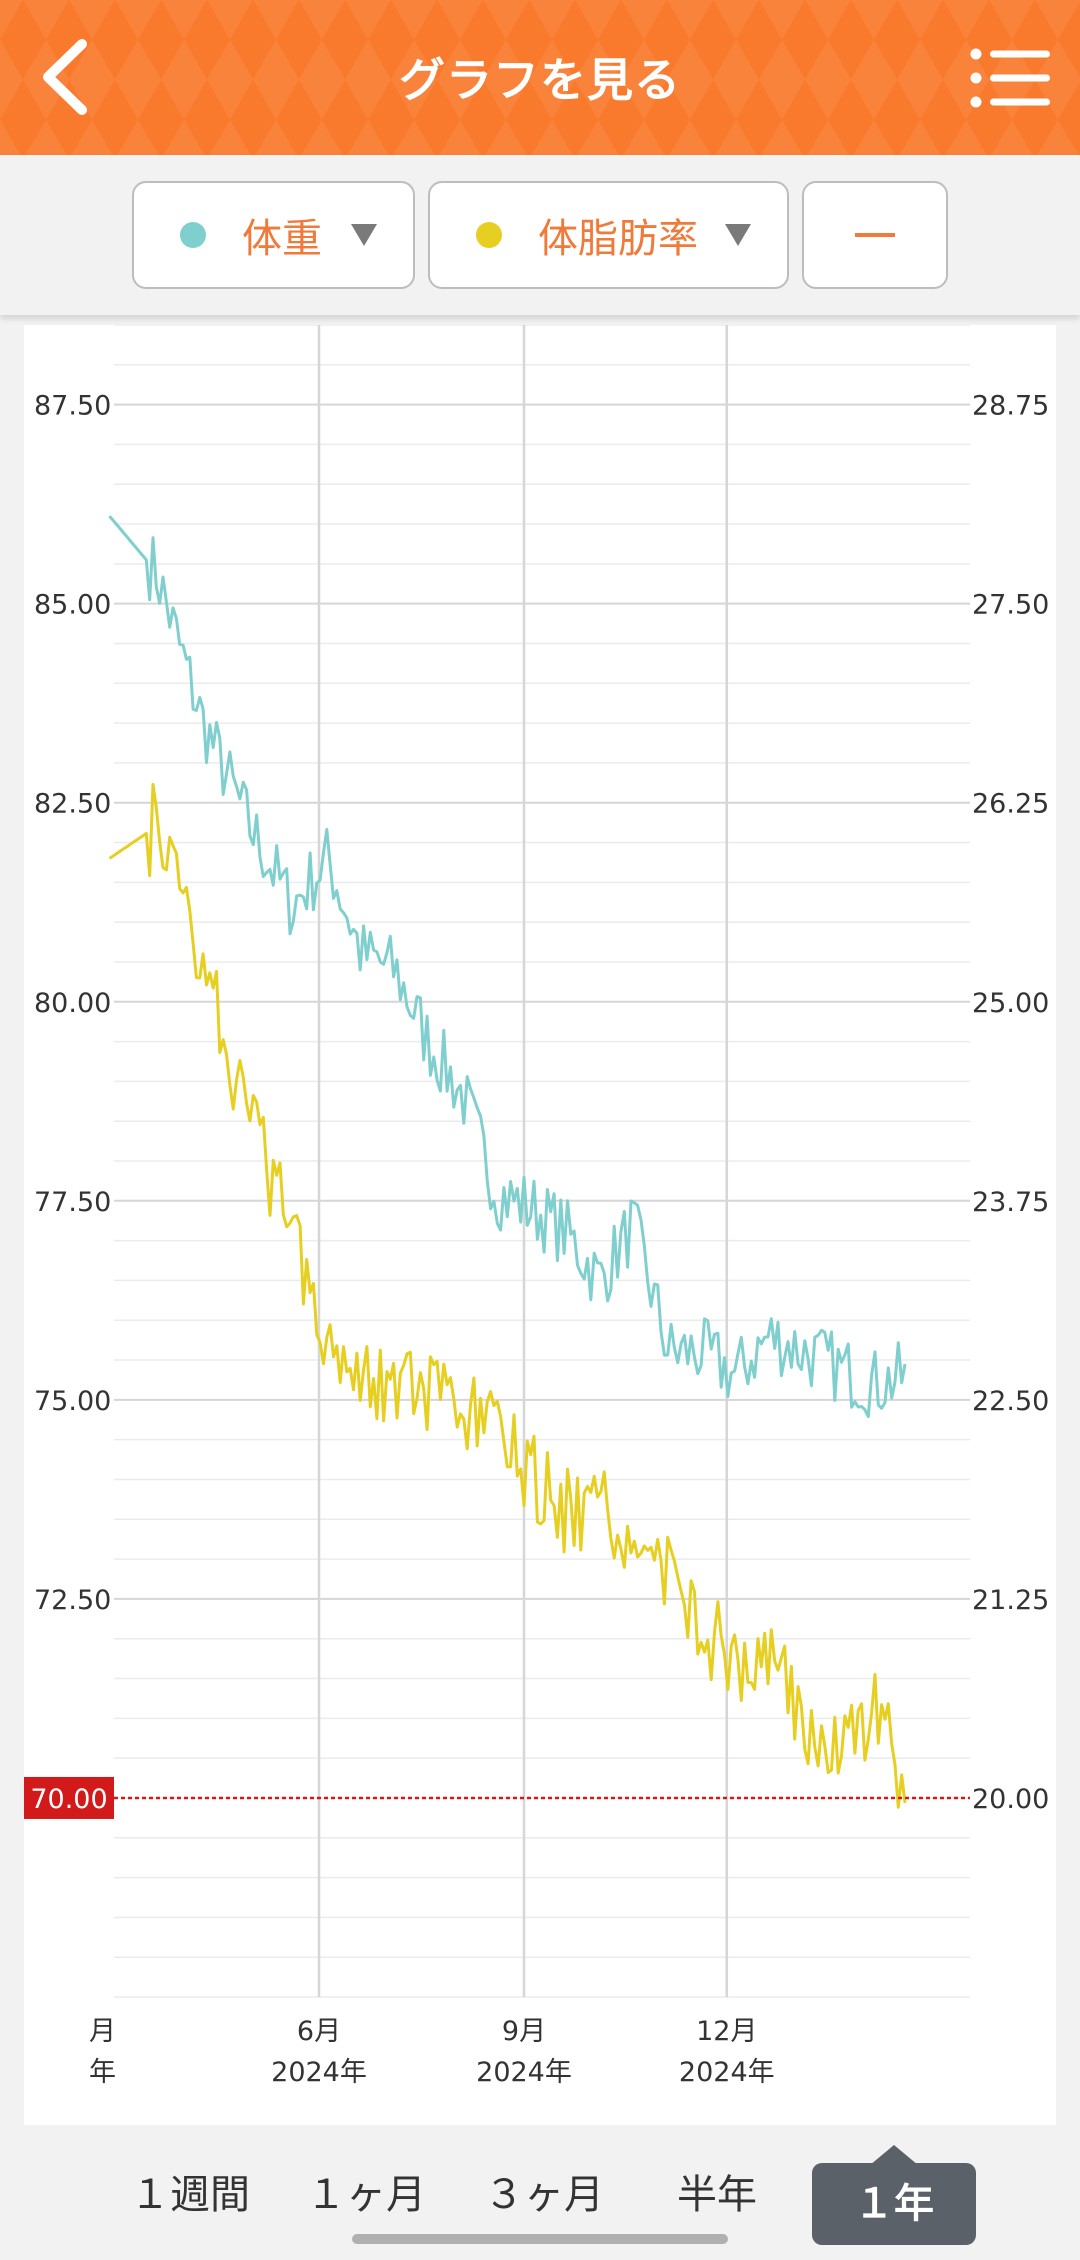 The height and width of the screenshot is (2260, 1080). I want to click on axis-label-mask, so click(56, 2055).